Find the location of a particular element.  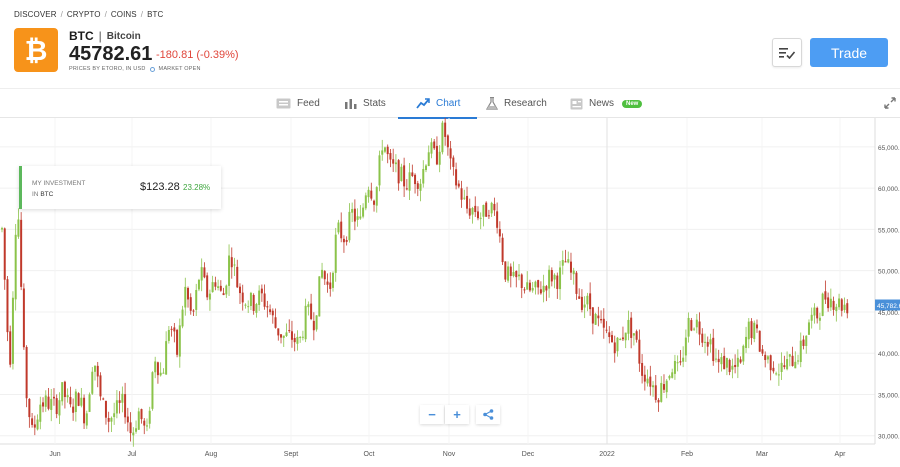

last-price-marker is located at coordinates (887, 305).